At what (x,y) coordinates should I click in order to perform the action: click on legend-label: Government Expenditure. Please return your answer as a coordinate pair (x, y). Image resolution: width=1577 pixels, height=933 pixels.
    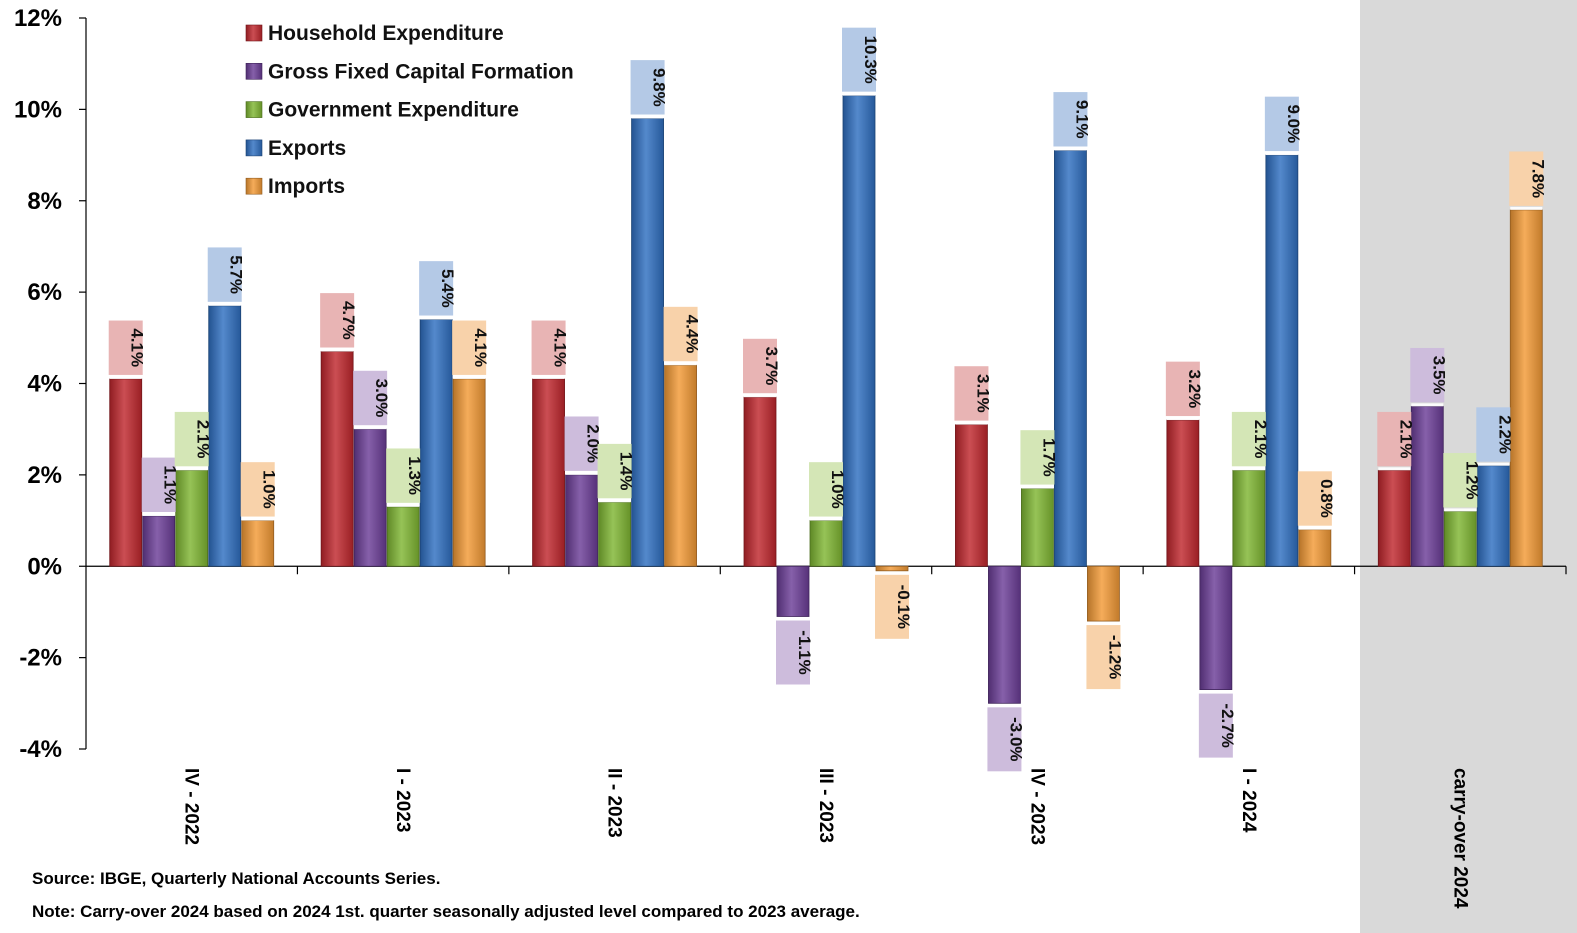
    Looking at the image, I should click on (393, 110).